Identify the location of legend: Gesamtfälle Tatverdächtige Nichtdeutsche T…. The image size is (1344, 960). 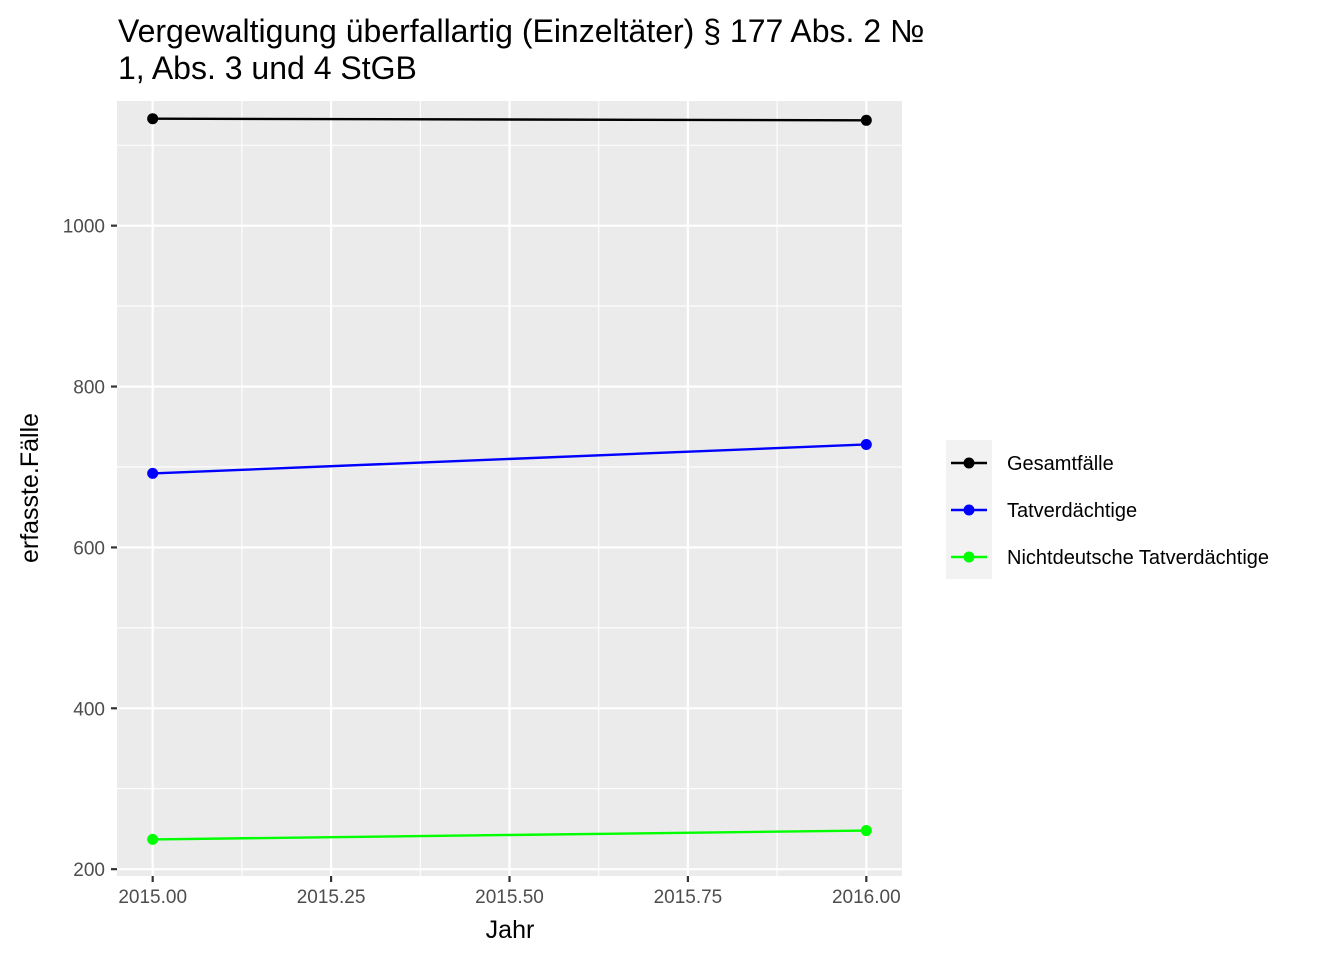
(1107, 509).